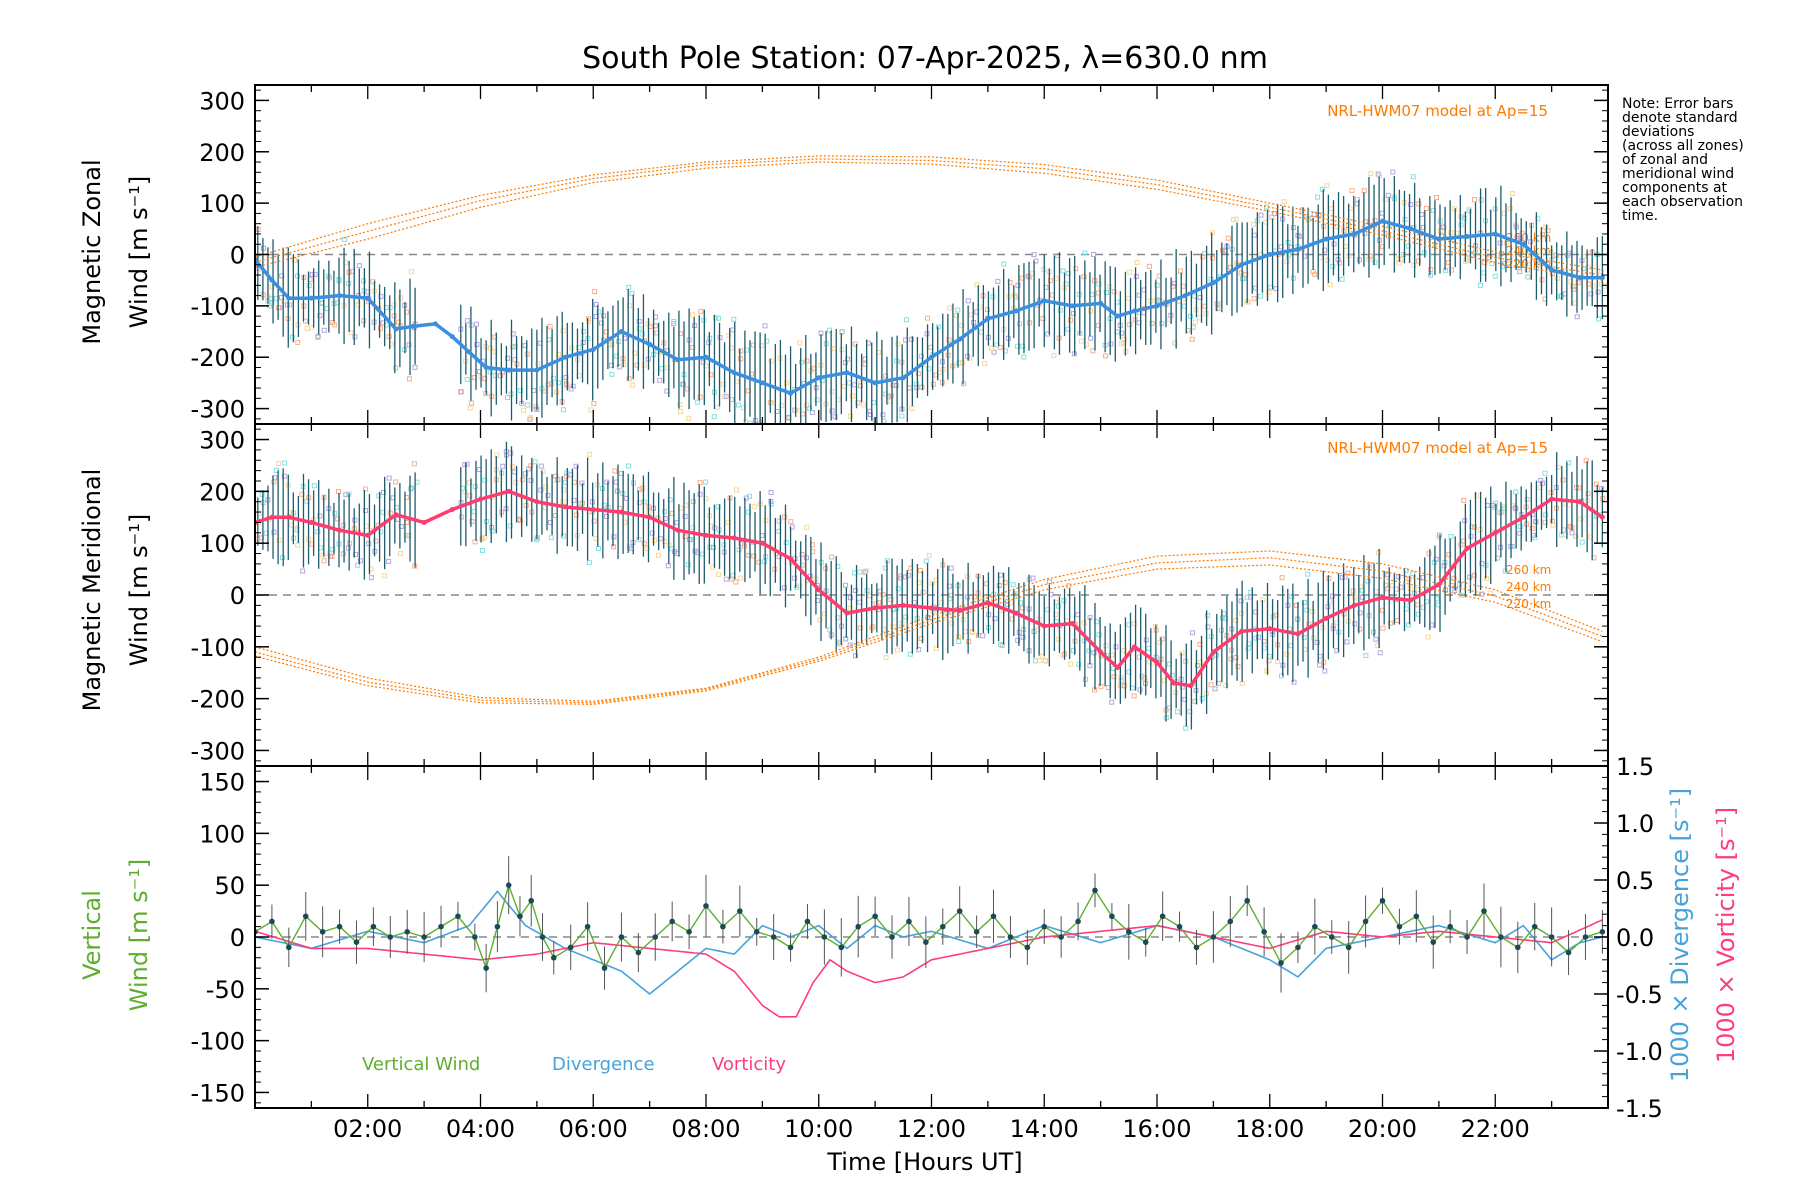 The image size is (1800, 1200). Describe the element at coordinates (1675, 188) in the screenshot. I see `note-line: components at` at that location.